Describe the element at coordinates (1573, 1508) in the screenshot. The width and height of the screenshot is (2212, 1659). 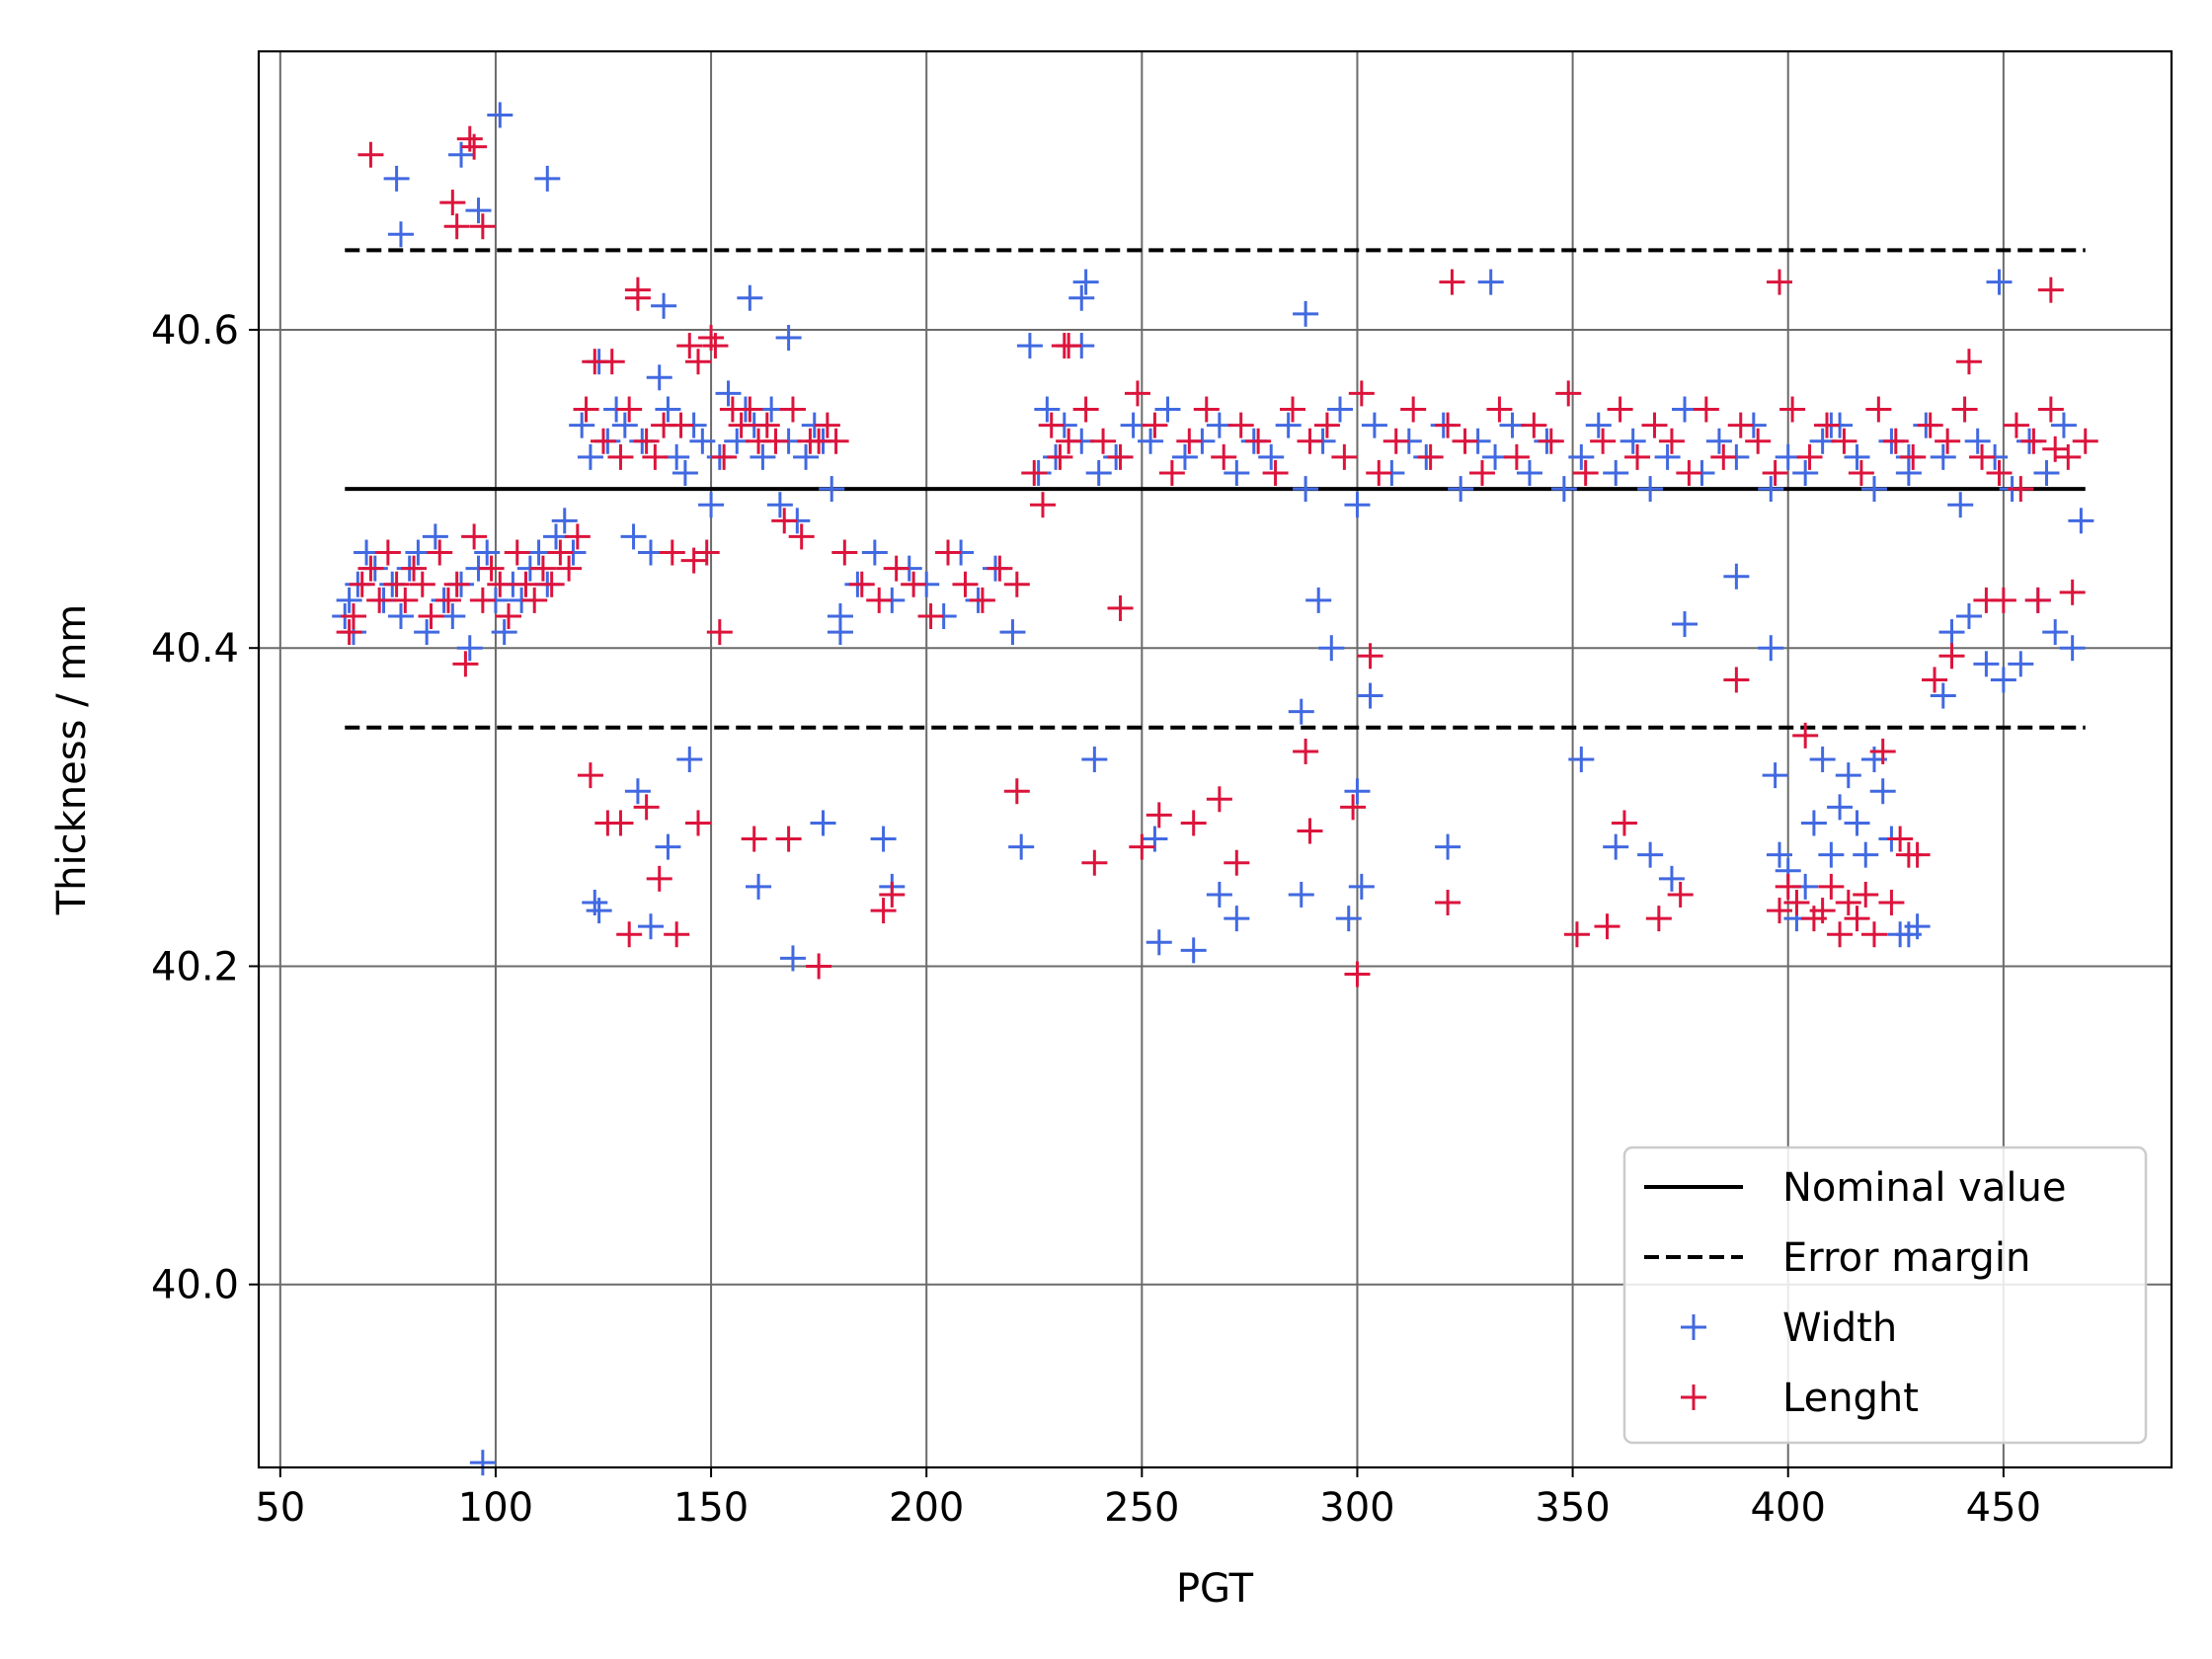
I see `x-tick-label: 350` at that location.